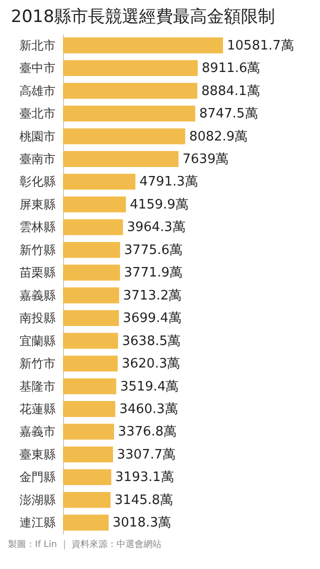 The image size is (320, 569). I want to click on data-label: 8082.9萬, so click(218, 136).